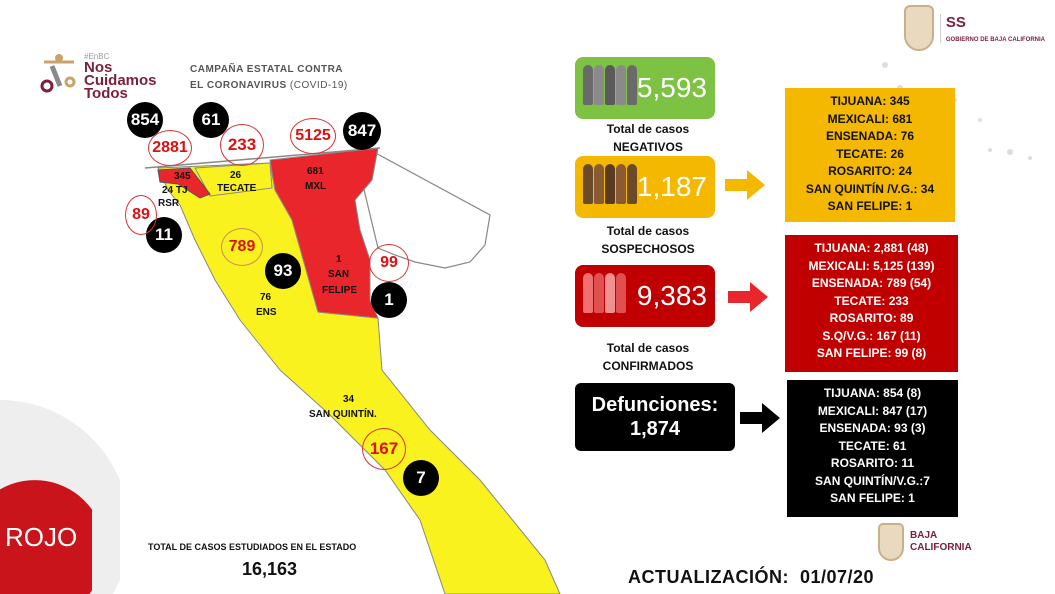  Describe the element at coordinates (384, 449) in the screenshot. I see `confirmed-san-quintin: 167` at that location.